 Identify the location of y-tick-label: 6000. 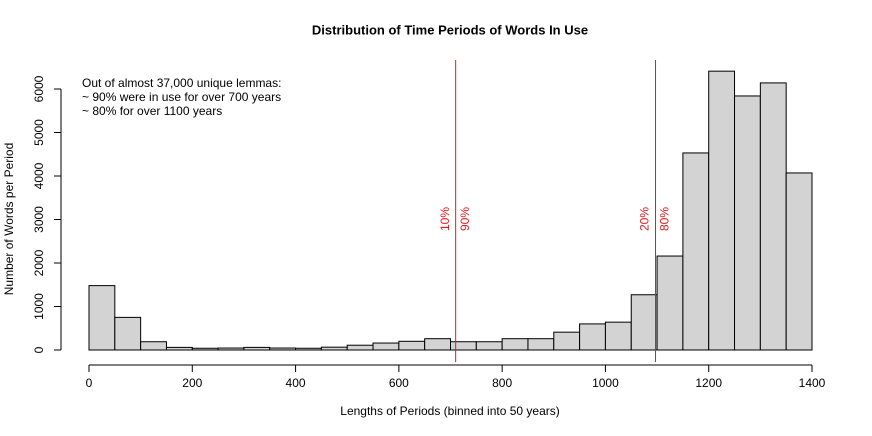
(39, 88).